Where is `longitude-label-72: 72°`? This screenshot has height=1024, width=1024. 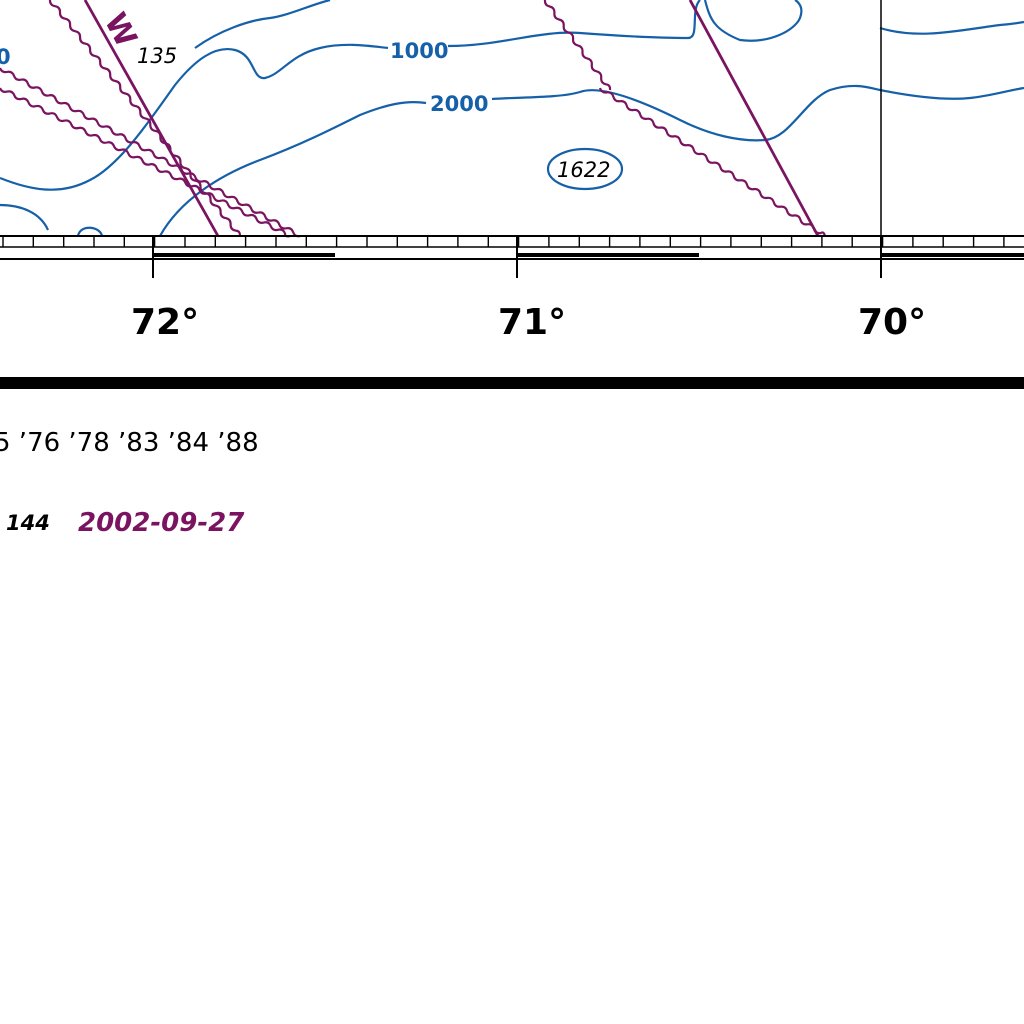 longitude-label-72: 72° is located at coordinates (165, 322).